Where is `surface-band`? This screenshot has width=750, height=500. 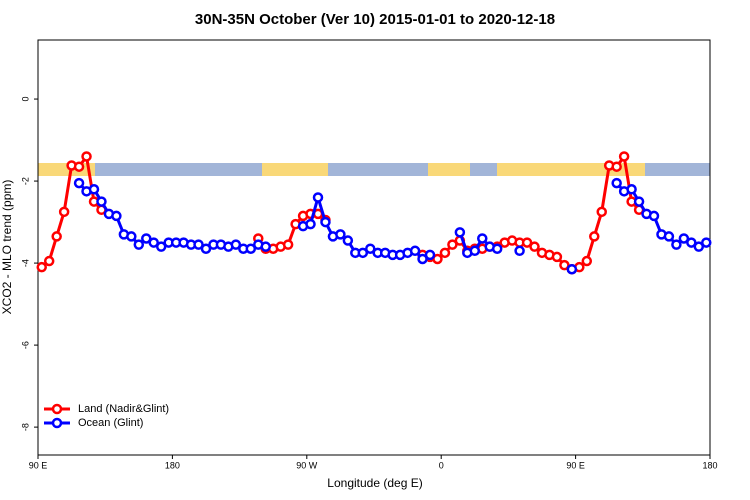 surface-band is located at coordinates (374, 169).